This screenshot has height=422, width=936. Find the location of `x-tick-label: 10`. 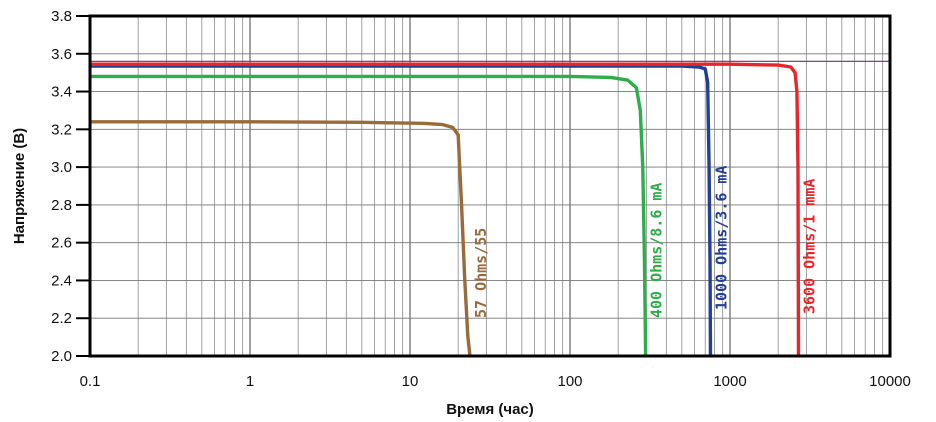

x-tick-label: 10 is located at coordinates (410, 381).